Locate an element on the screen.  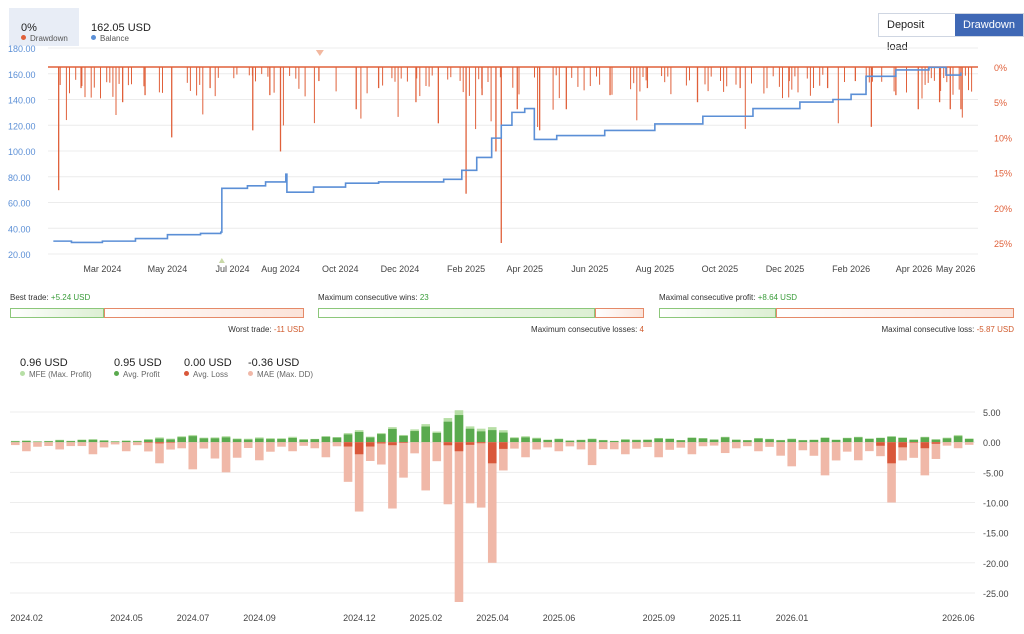
avg-loss-value: 0.00 USD is located at coordinates (208, 363).